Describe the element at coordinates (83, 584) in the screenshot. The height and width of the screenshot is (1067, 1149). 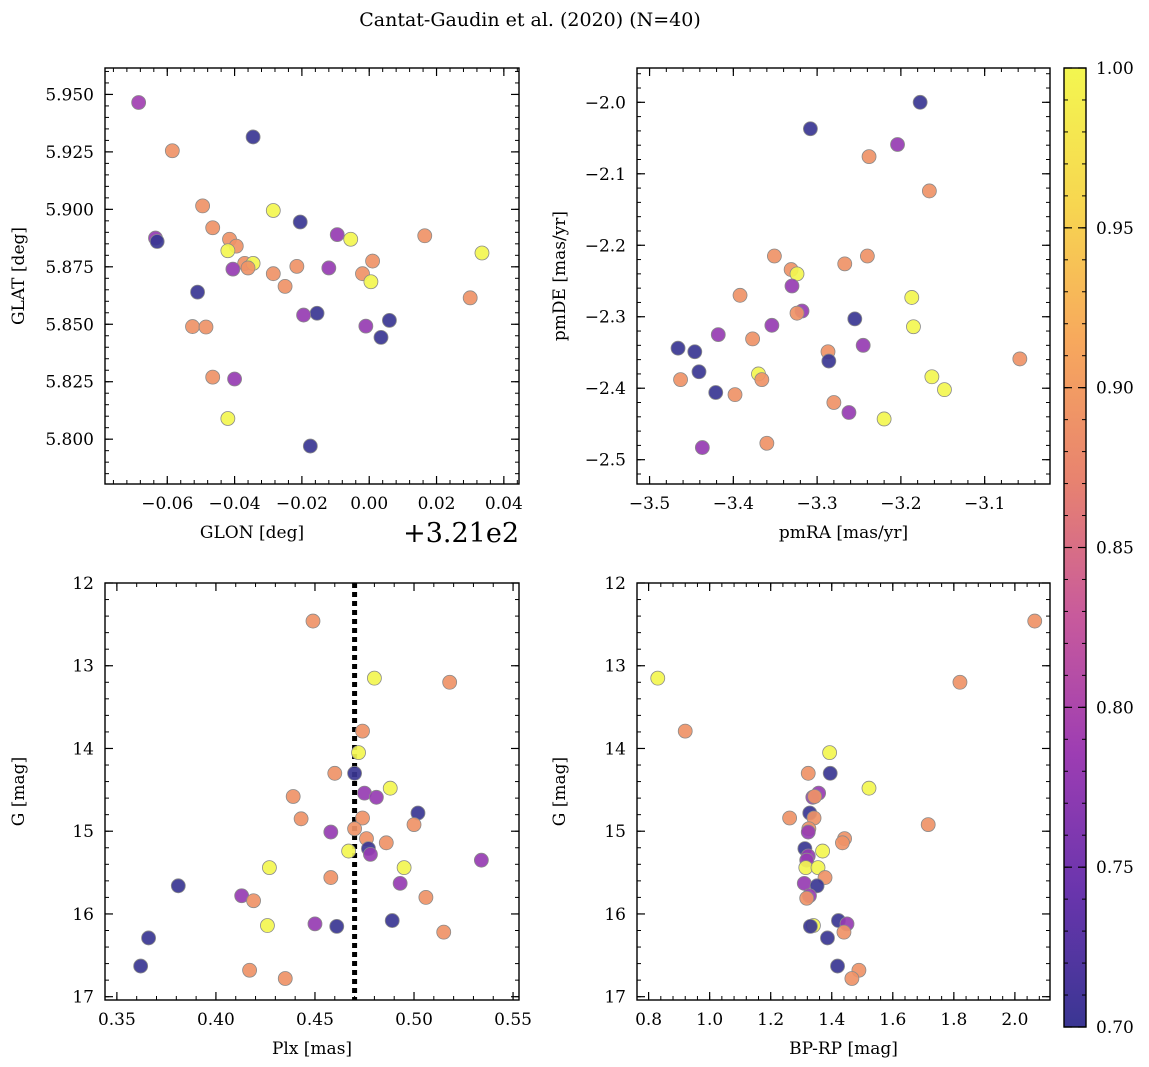
I see `y-tick-label: 12` at that location.